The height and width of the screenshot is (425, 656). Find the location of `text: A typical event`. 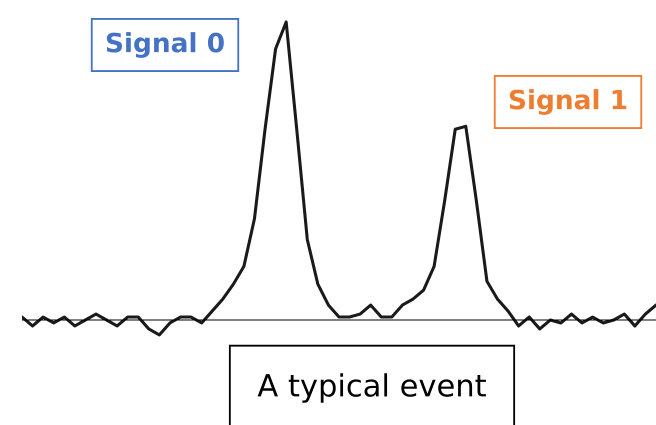

text: A typical event is located at coordinates (372, 388).